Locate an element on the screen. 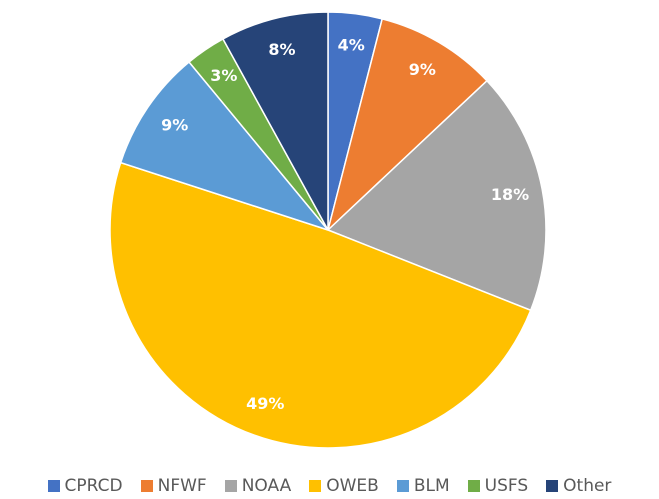 The image size is (659, 499). legend-item: NOAA is located at coordinates (258, 486).